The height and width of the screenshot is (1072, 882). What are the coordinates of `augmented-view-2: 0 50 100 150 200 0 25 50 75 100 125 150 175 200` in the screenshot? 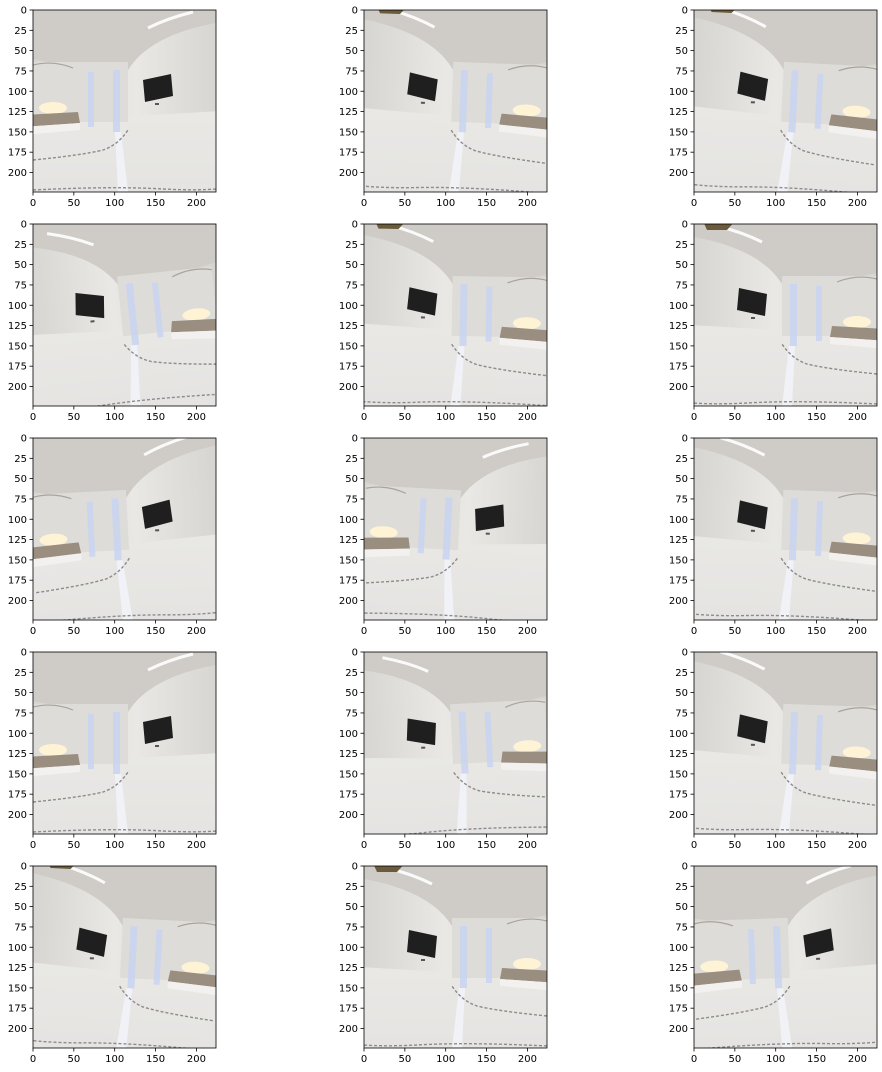 It's located at (445, 108).